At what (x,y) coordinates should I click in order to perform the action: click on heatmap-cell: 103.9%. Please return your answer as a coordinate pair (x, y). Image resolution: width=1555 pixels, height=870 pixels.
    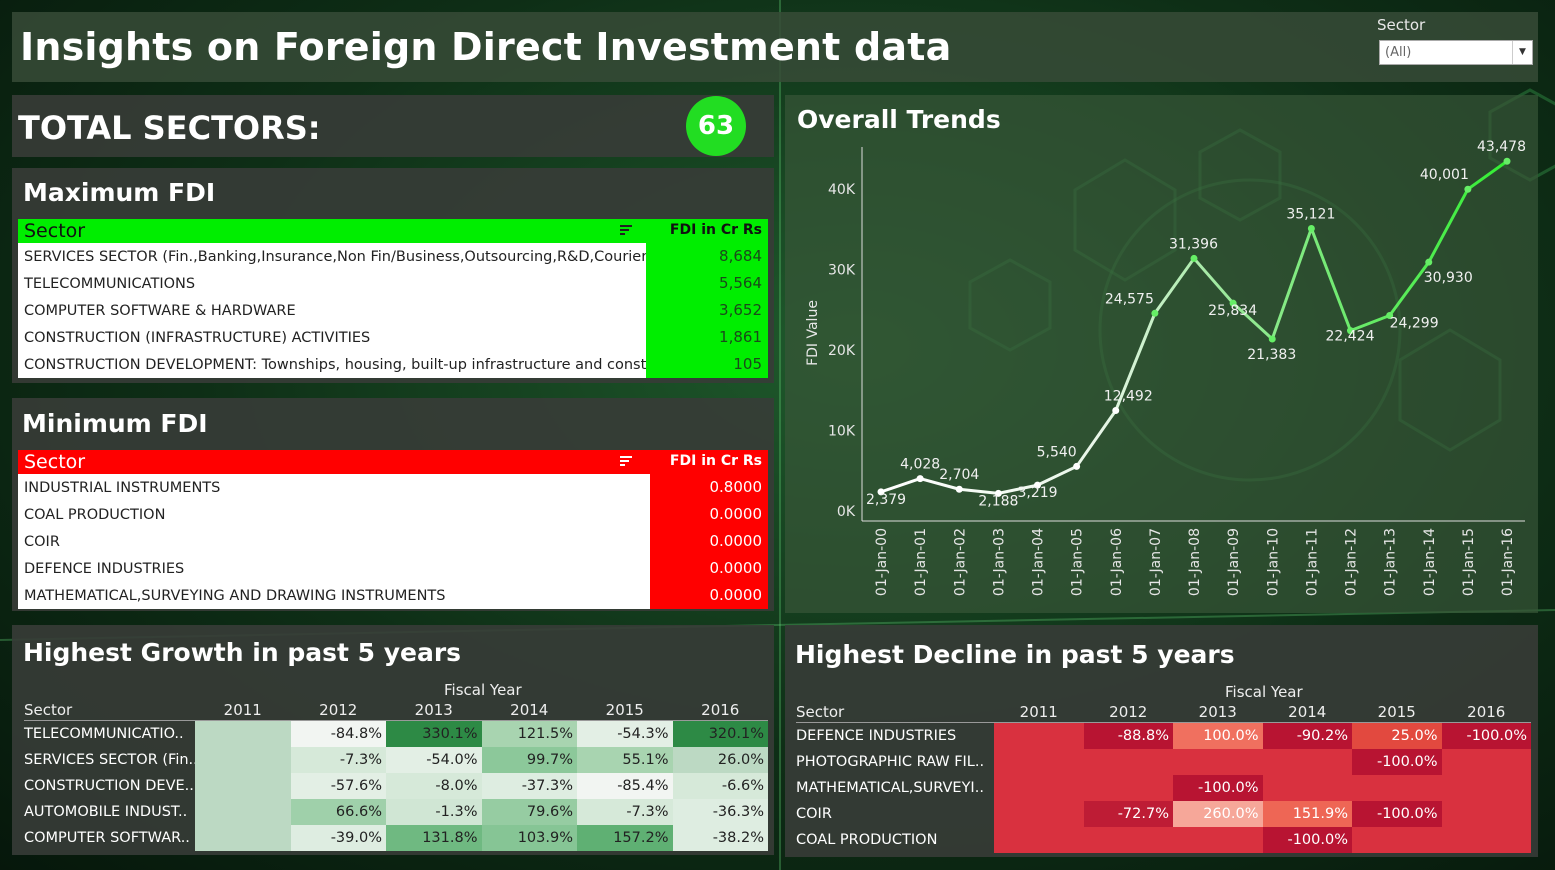
    Looking at the image, I should click on (529, 838).